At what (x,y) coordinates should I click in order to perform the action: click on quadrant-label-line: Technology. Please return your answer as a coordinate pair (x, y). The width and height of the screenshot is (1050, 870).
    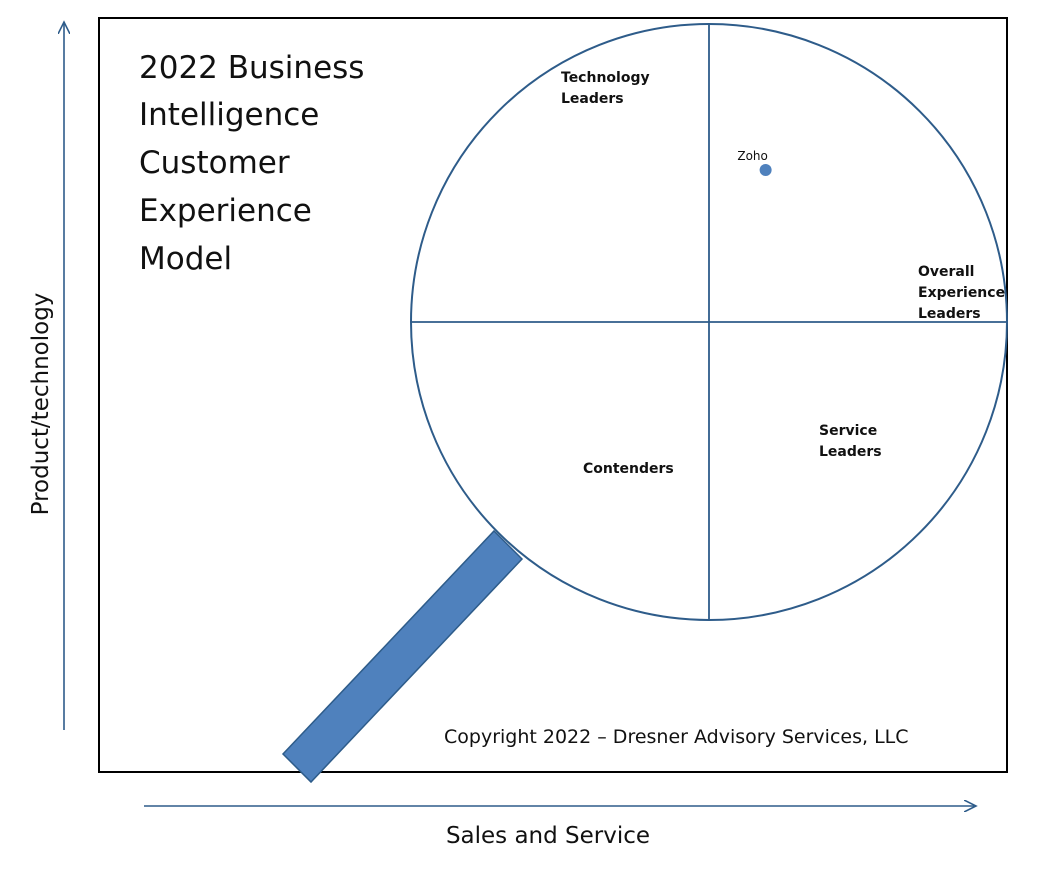
    Looking at the image, I should click on (605, 78).